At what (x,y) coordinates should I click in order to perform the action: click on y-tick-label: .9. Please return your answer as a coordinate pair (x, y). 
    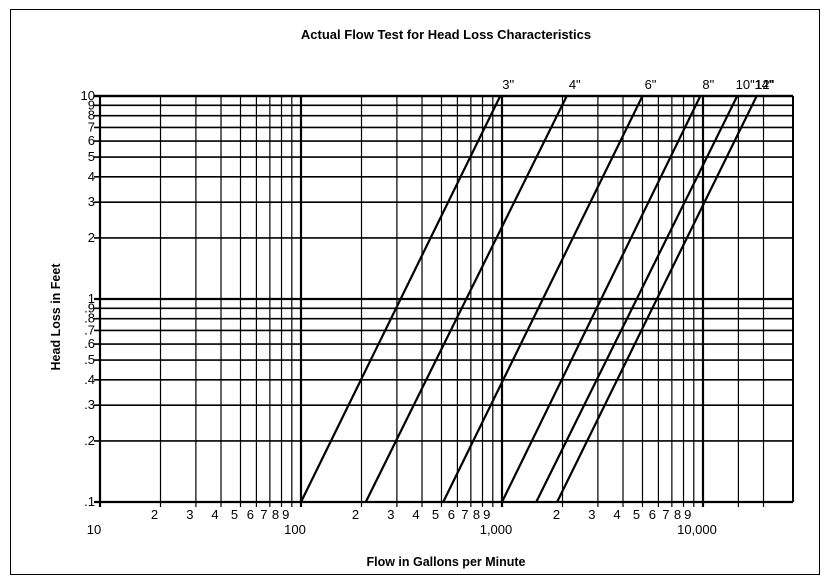
    Looking at the image, I should click on (89, 307).